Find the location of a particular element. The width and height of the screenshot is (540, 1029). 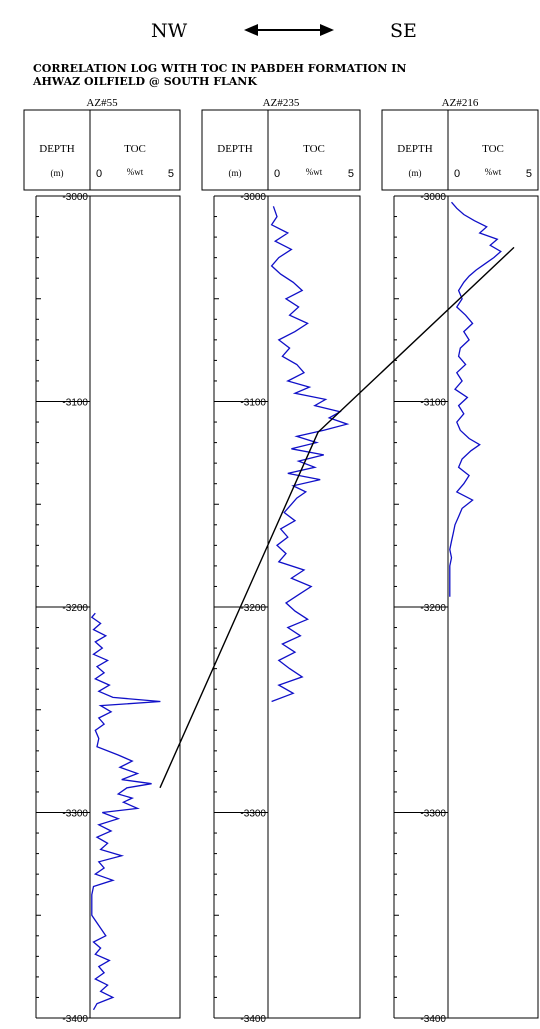

double-arrow-icon is located at coordinates (289, 30).